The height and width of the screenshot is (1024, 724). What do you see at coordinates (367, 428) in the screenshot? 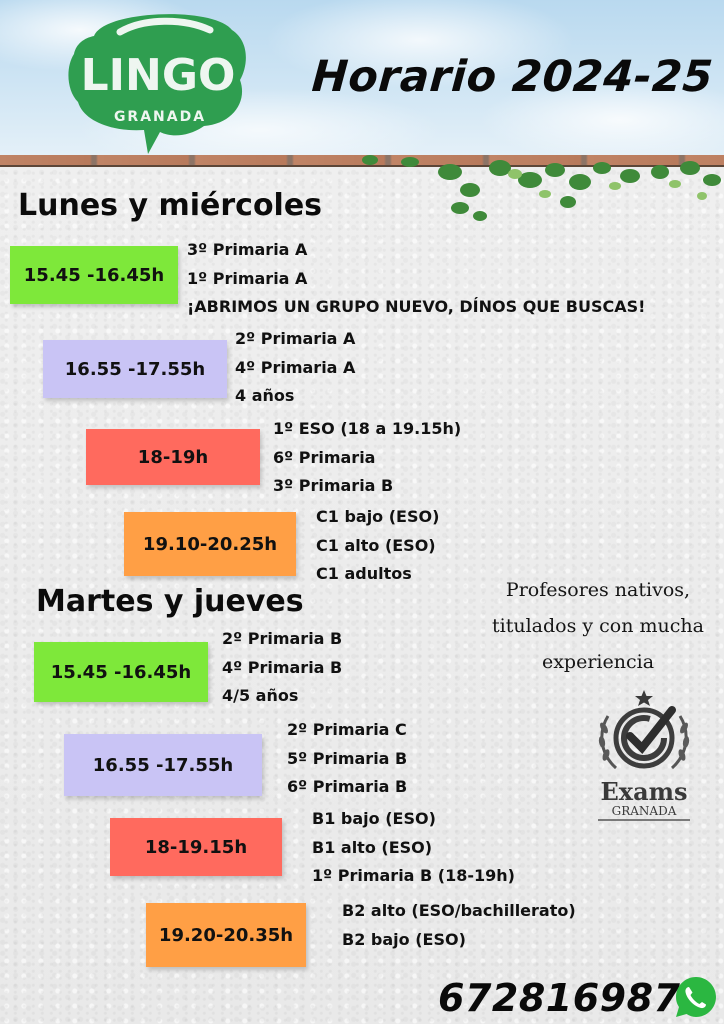
I see `group-item: 1º ESO (18 a 19.15h)` at bounding box center [367, 428].